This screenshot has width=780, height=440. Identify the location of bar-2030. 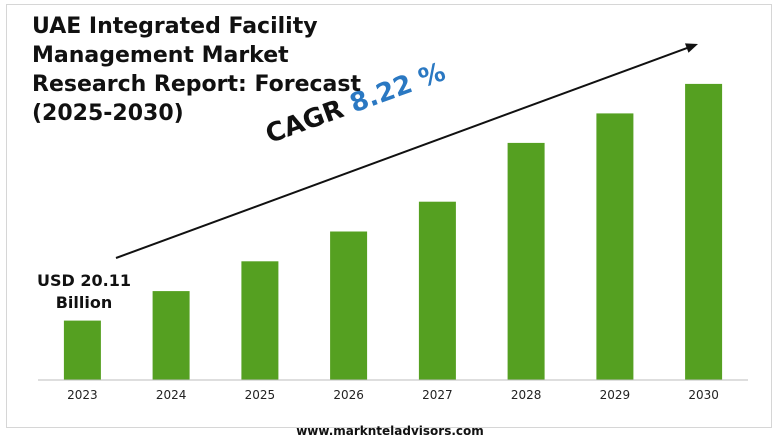
(704, 232).